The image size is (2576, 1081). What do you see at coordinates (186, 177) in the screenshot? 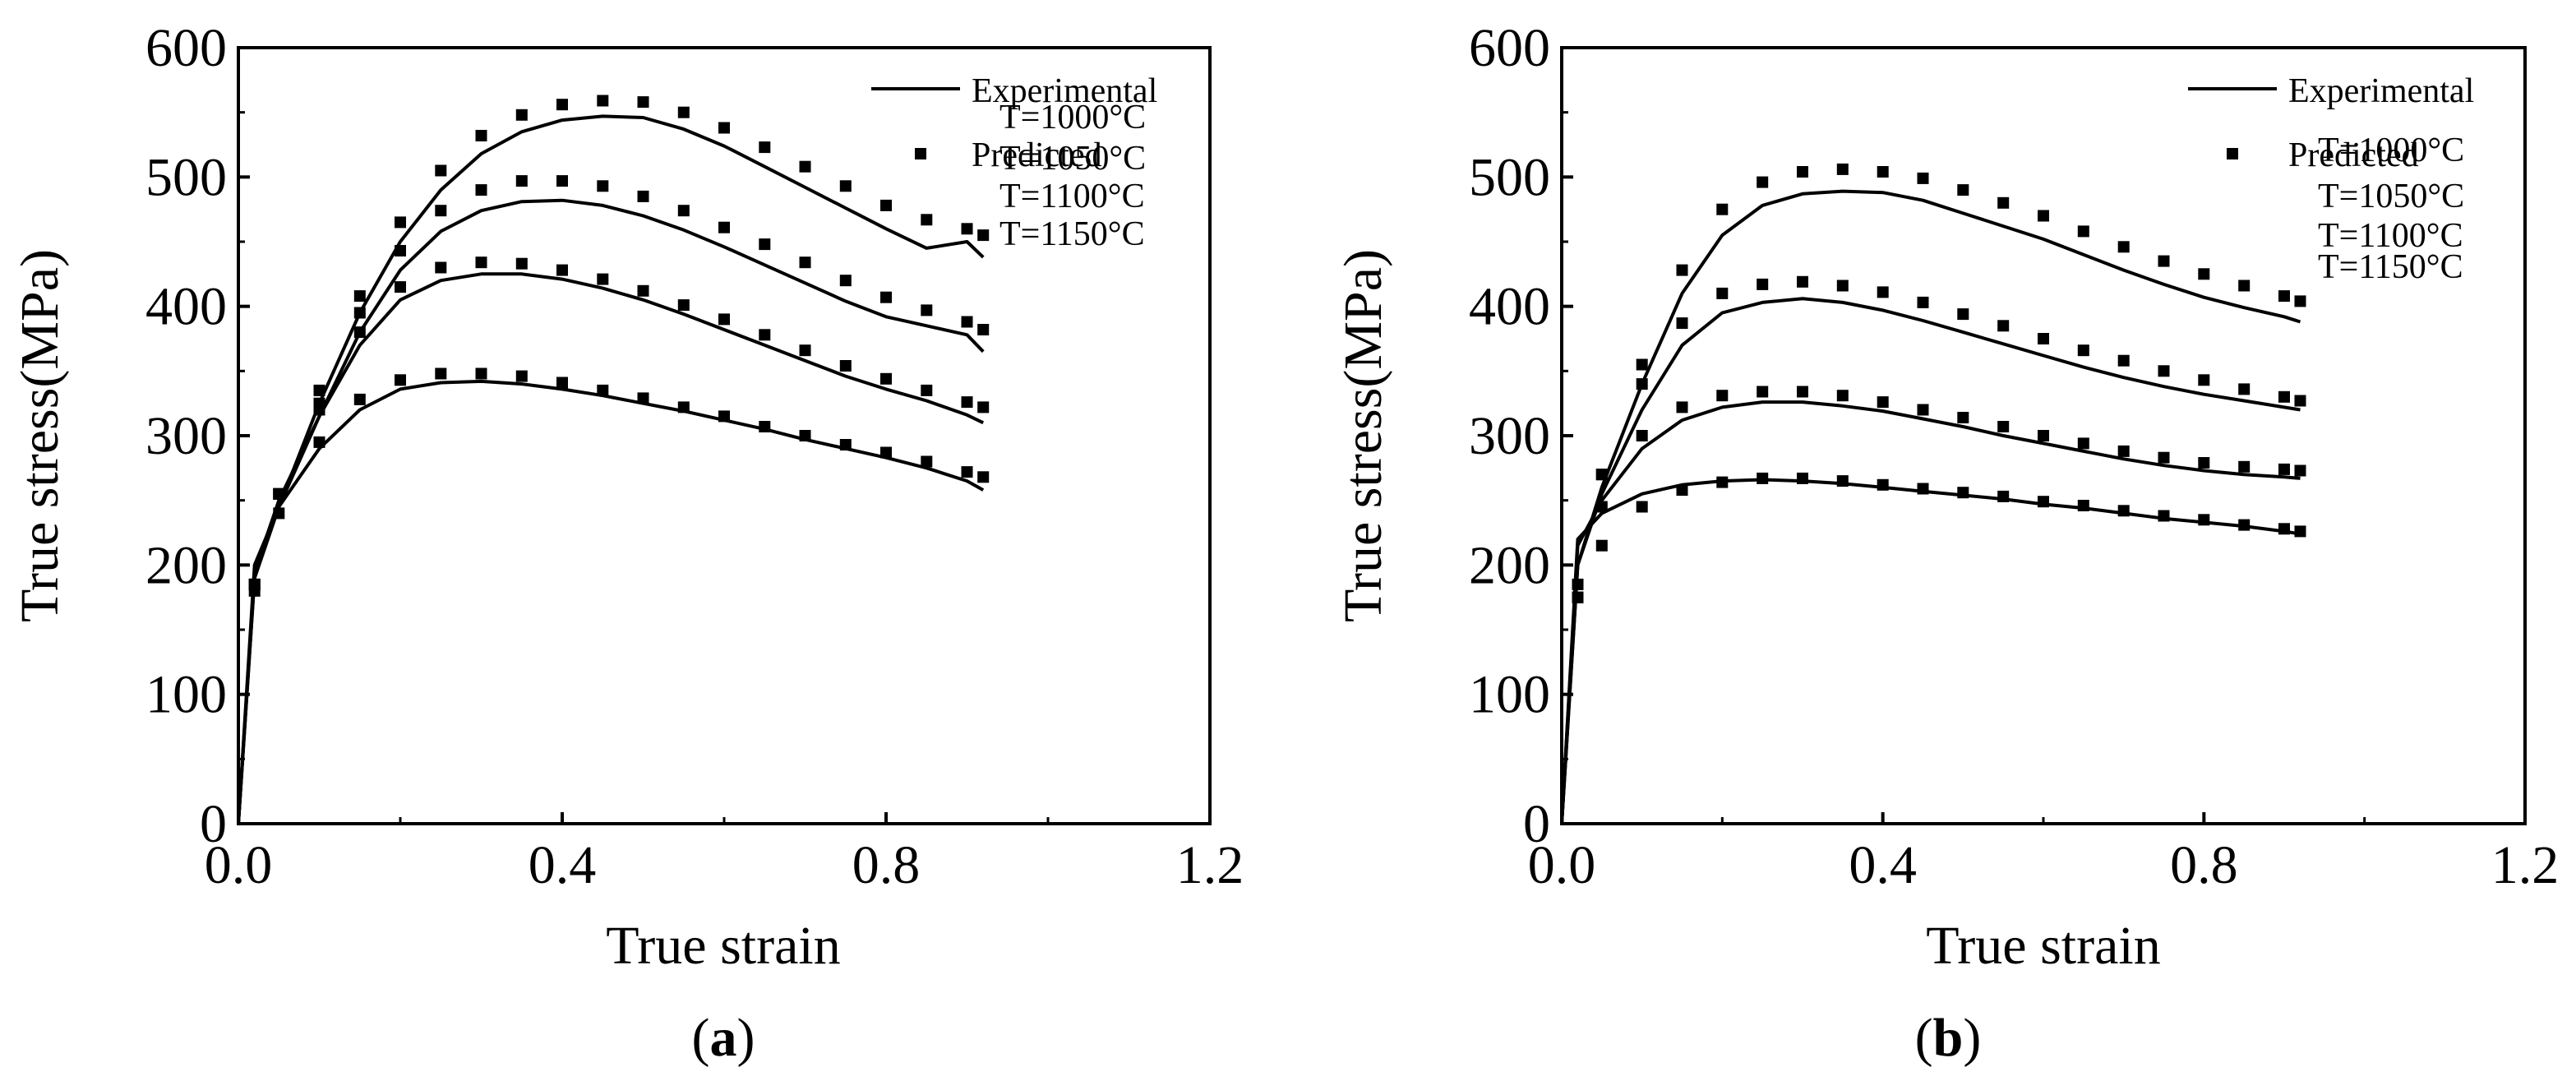
I see `y-tick-label-a: 500` at bounding box center [186, 177].